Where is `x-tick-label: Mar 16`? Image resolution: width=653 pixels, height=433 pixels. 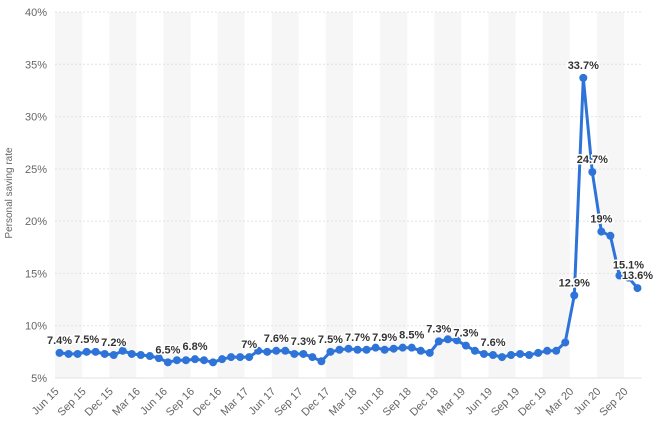 x-tick-label: Mar 16 is located at coordinates (126, 402).